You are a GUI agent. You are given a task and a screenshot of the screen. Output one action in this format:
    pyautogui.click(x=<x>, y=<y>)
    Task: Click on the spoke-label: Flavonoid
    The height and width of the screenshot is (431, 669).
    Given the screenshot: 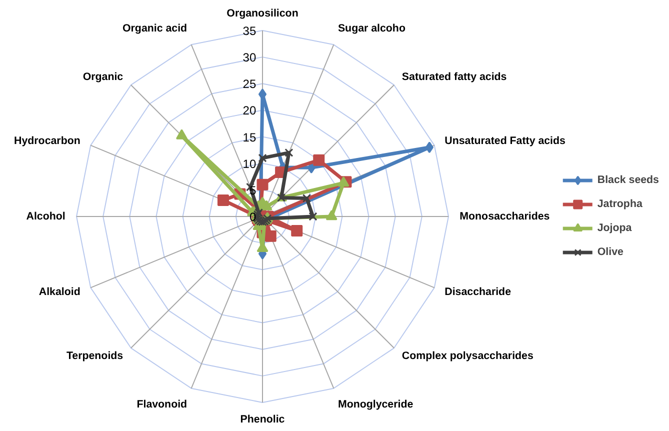 What is the action you would take?
    pyautogui.click(x=162, y=404)
    